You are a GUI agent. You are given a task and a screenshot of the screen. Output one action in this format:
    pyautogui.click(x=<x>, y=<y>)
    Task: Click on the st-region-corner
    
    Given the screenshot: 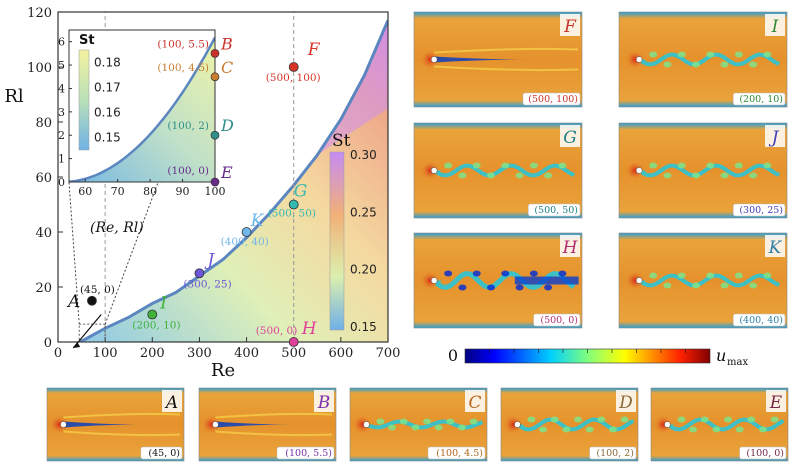 What is the action you would take?
    pyautogui.click(x=352, y=87)
    